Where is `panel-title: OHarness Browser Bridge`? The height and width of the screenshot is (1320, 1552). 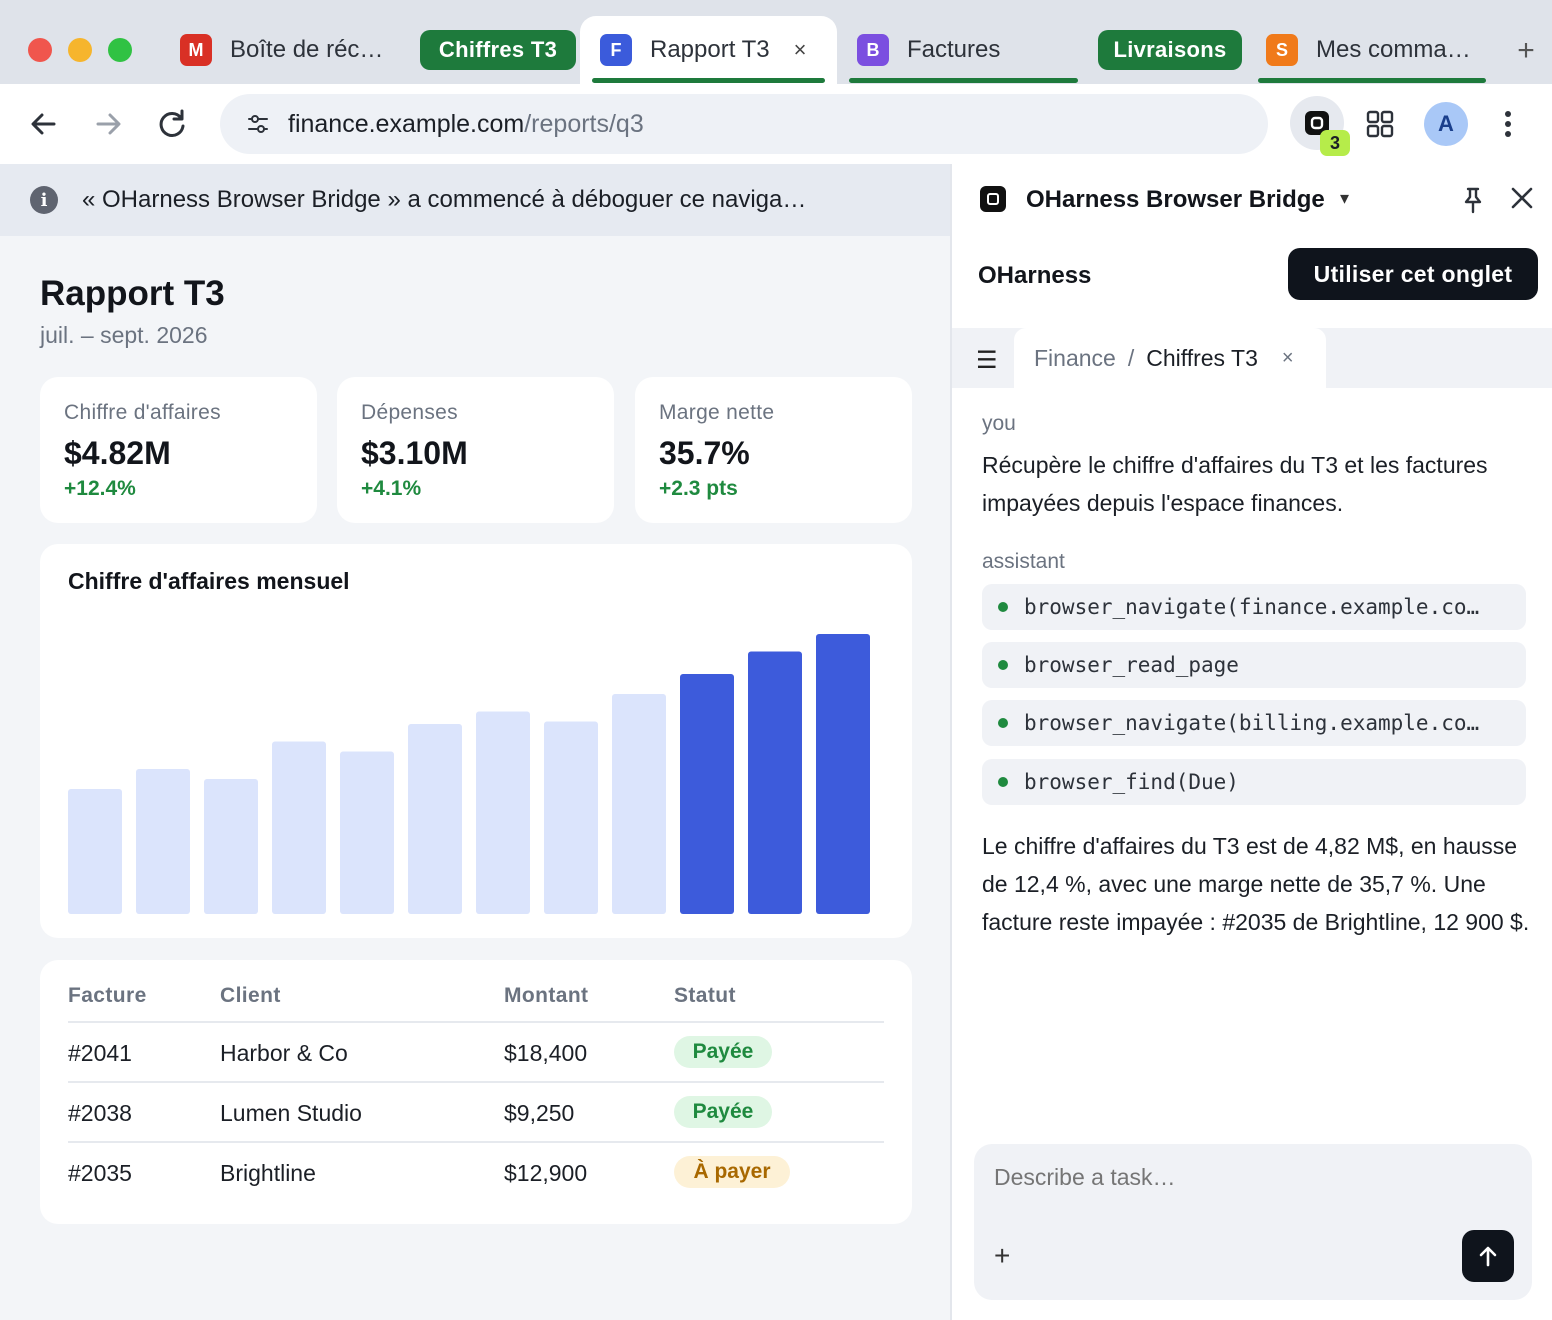 panel-title: OHarness Browser Bridge is located at coordinates (1175, 199).